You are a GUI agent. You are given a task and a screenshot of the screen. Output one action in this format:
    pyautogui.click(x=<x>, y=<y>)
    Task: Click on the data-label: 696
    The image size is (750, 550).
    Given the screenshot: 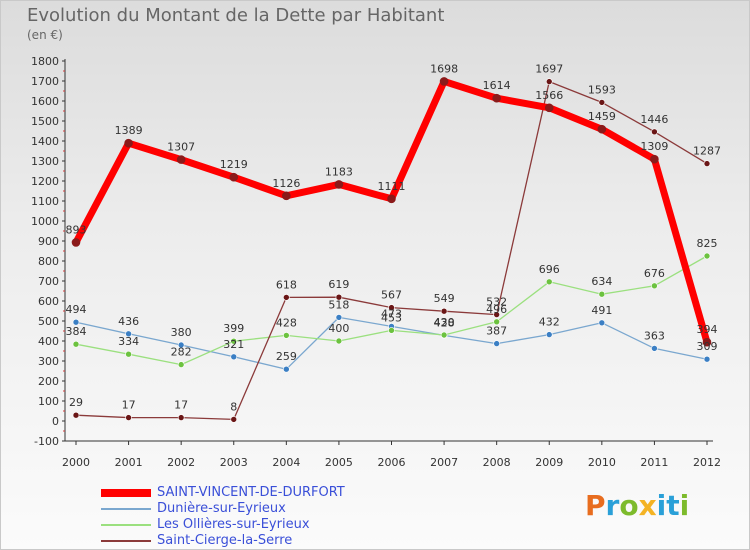 What is the action you would take?
    pyautogui.click(x=549, y=269)
    